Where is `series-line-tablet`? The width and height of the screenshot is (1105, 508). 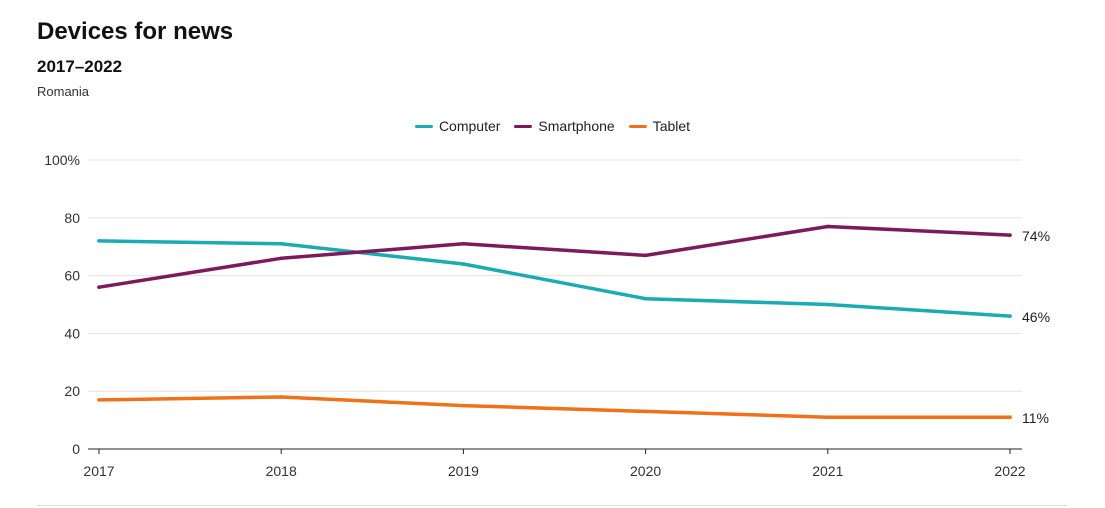
series-line-tablet is located at coordinates (554, 407).